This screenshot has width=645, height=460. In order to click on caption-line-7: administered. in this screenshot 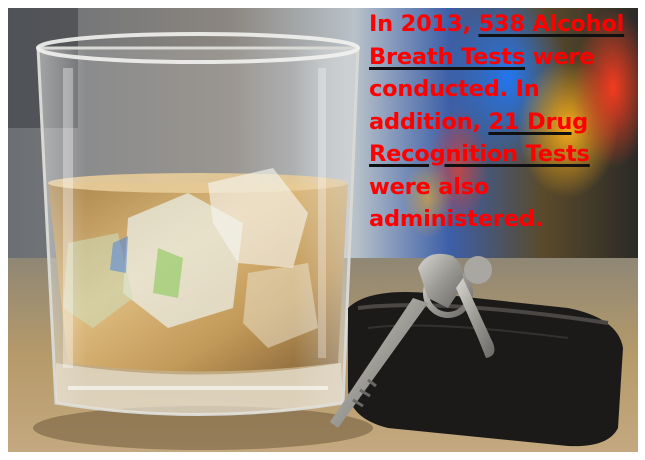, I will do `click(456, 219)`.